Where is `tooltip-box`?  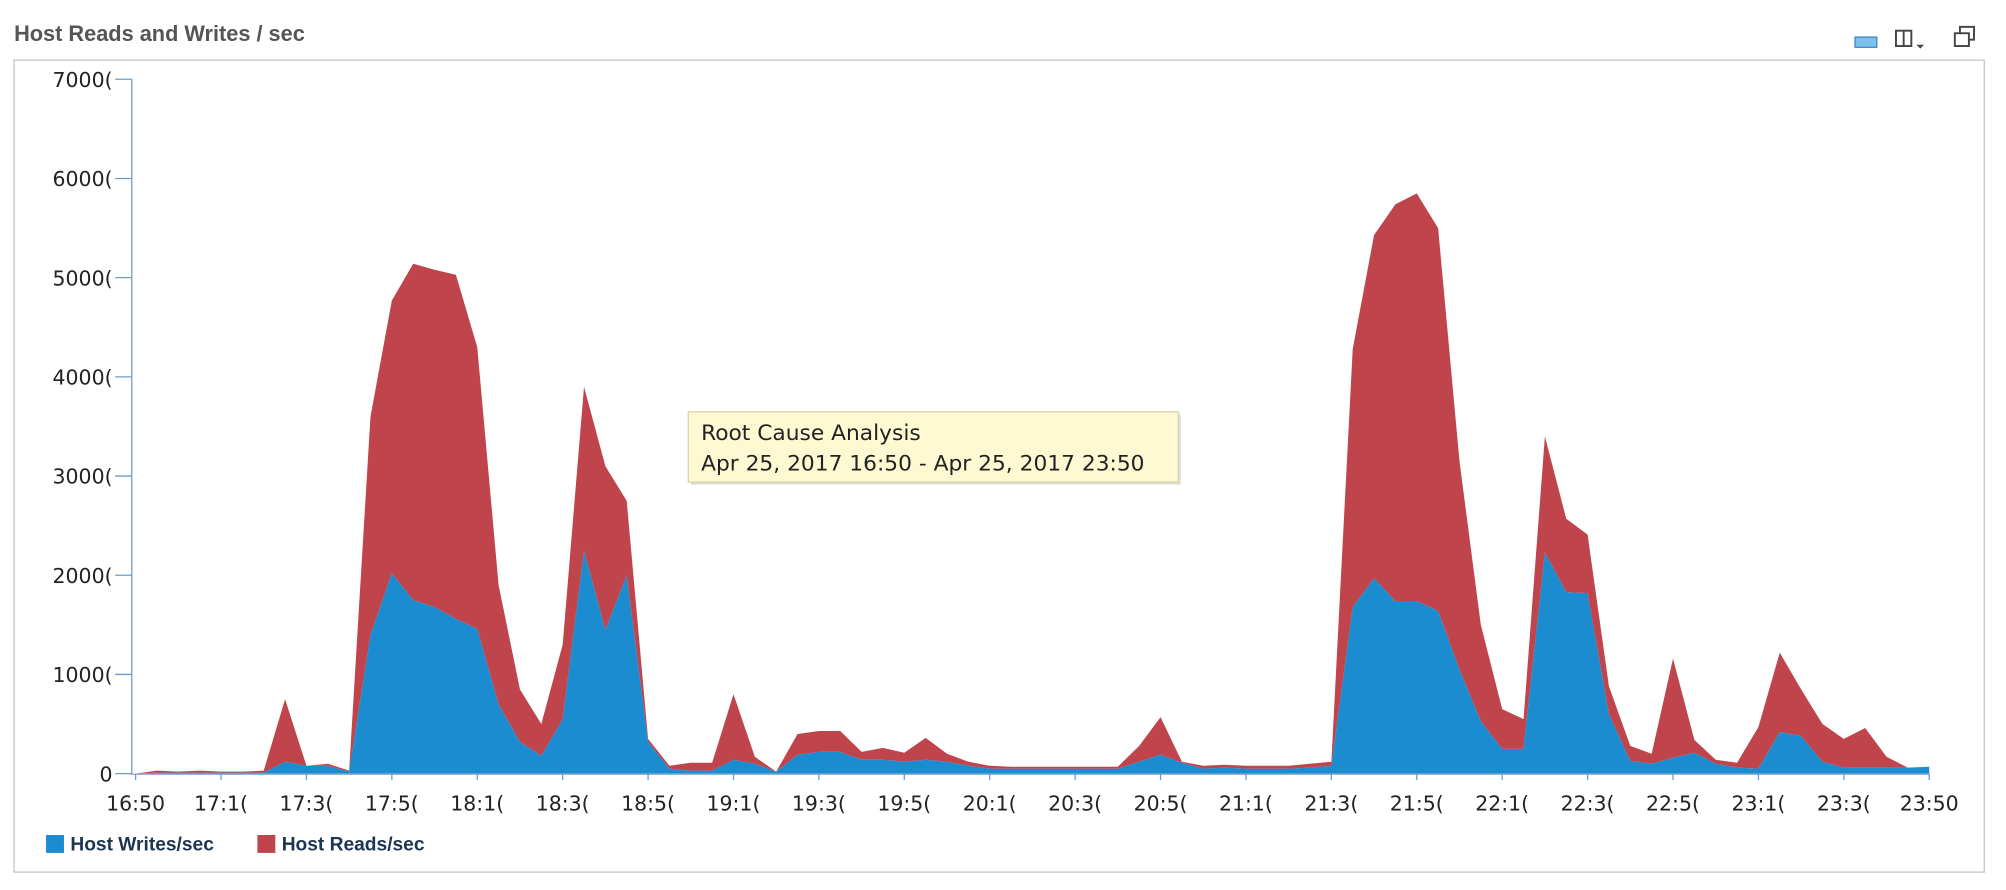
tooltip-box is located at coordinates (933, 447).